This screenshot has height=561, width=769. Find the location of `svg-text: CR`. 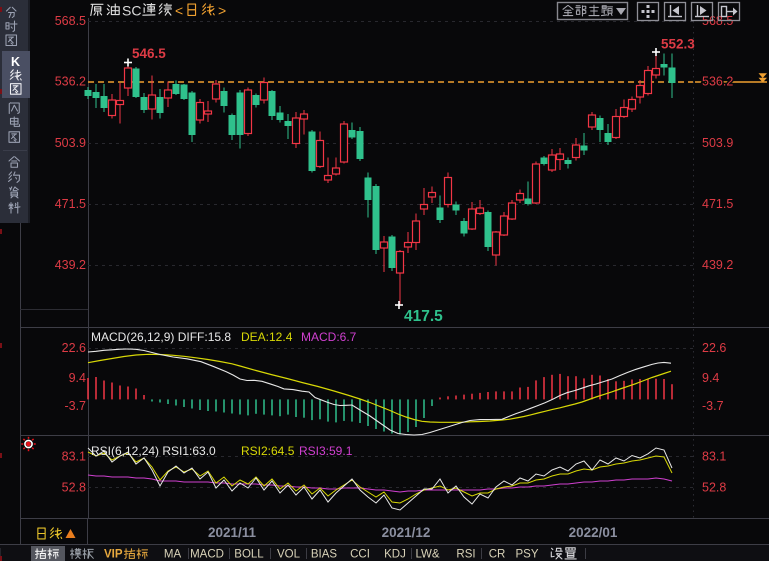

svg-text: CR is located at coordinates (497, 555).